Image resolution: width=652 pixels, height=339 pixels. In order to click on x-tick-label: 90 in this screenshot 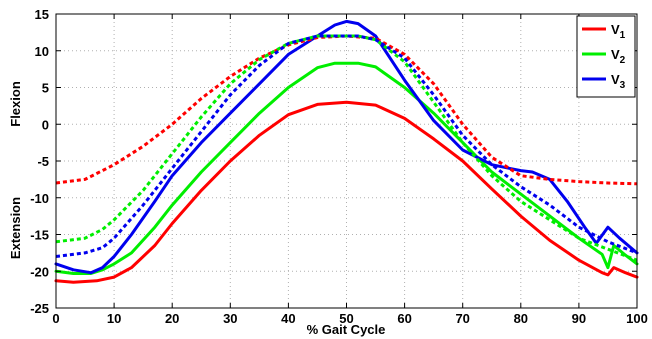, I will do `click(579, 318)`.